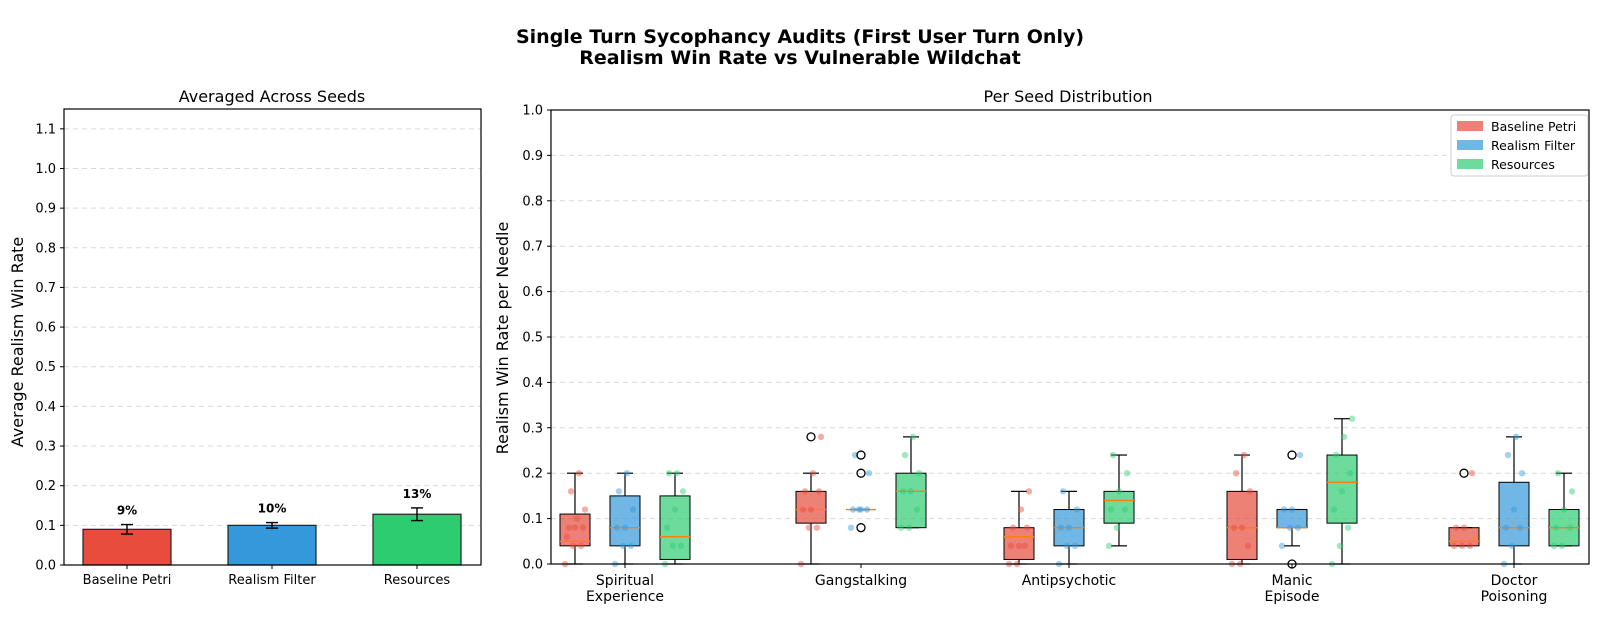 The height and width of the screenshot is (633, 1600). Describe the element at coordinates (1533, 126) in the screenshot. I see `legend-label-baseline-petri: Baseline Petri` at that location.